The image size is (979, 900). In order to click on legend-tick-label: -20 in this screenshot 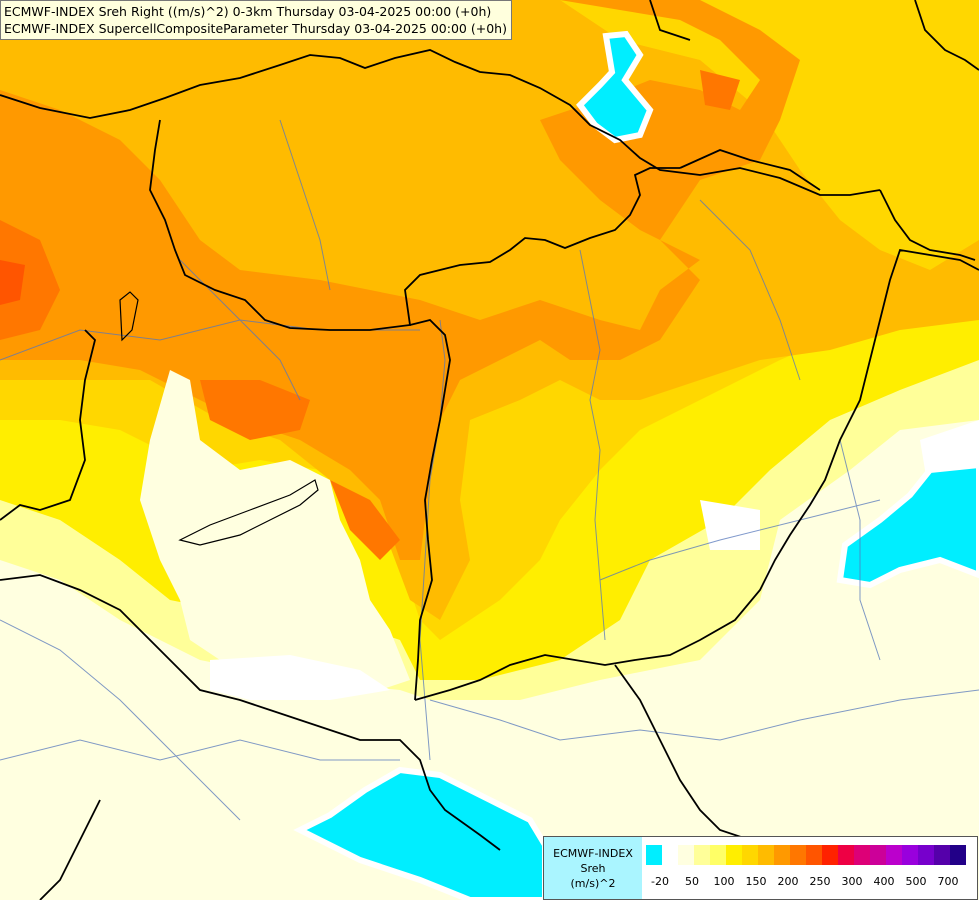, I will do `click(660, 881)`.